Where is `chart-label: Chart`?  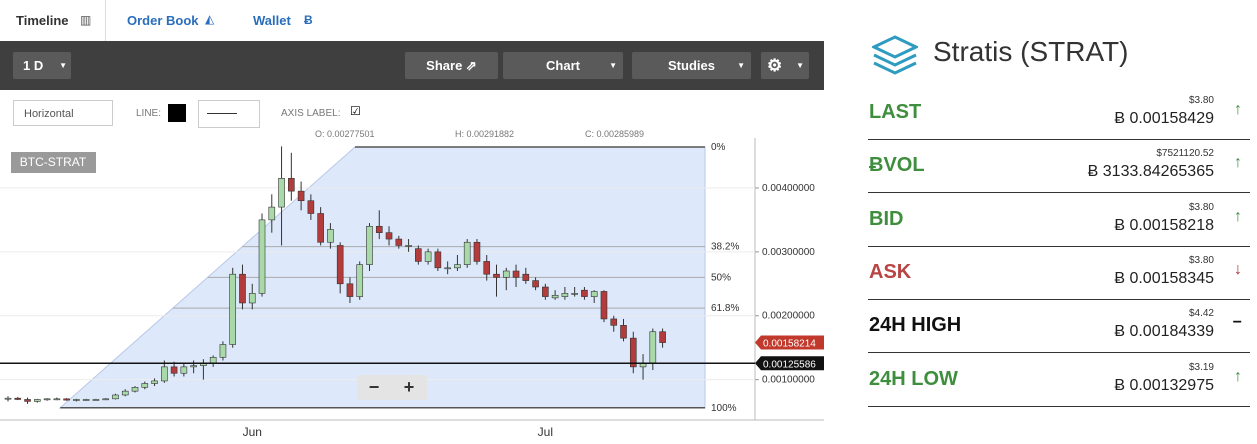 chart-label: Chart is located at coordinates (563, 65).